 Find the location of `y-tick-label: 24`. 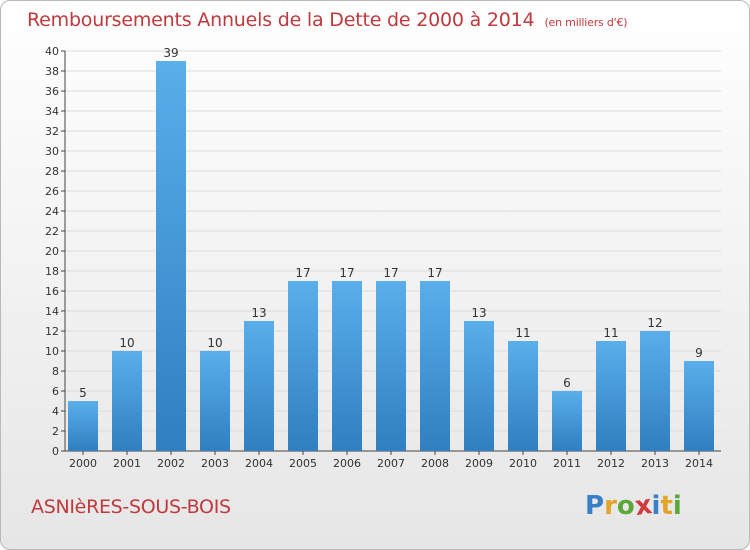

y-tick-label: 24 is located at coordinates (52, 211).